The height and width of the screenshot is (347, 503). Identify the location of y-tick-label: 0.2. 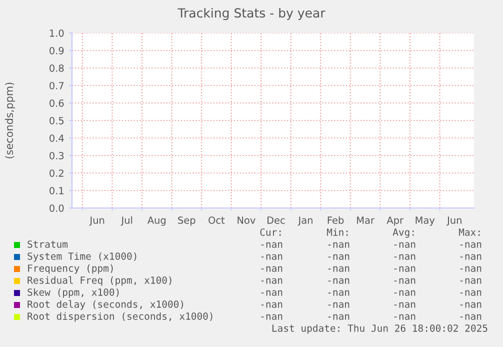
(57, 173).